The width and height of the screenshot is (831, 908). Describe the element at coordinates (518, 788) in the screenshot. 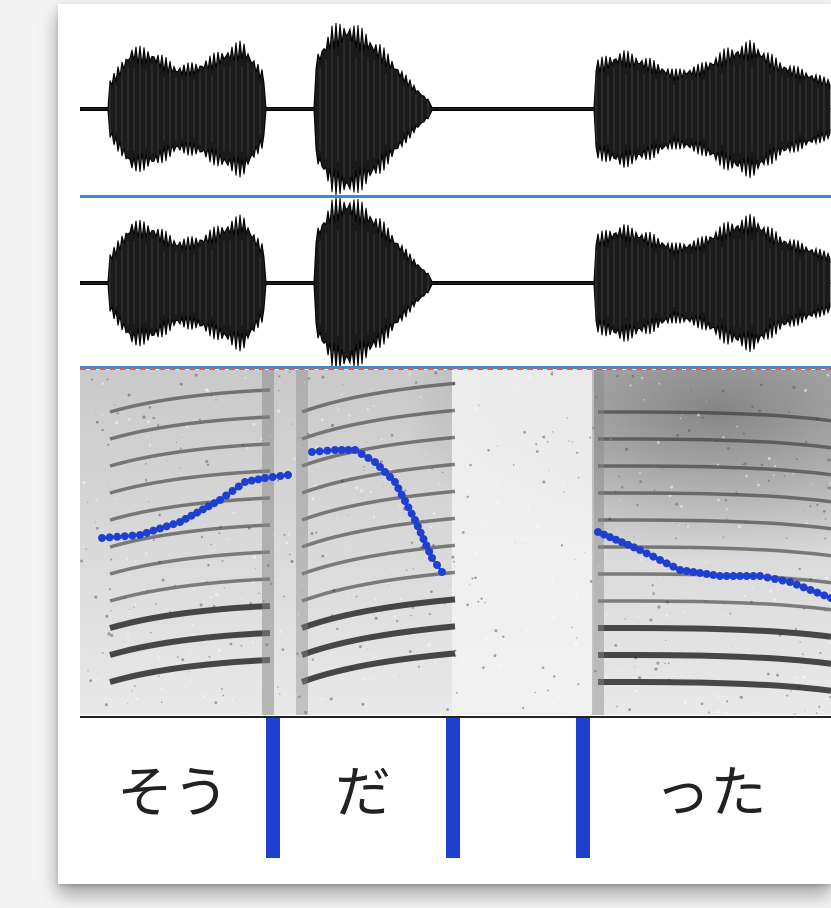

I see `segment-label-empty` at that location.